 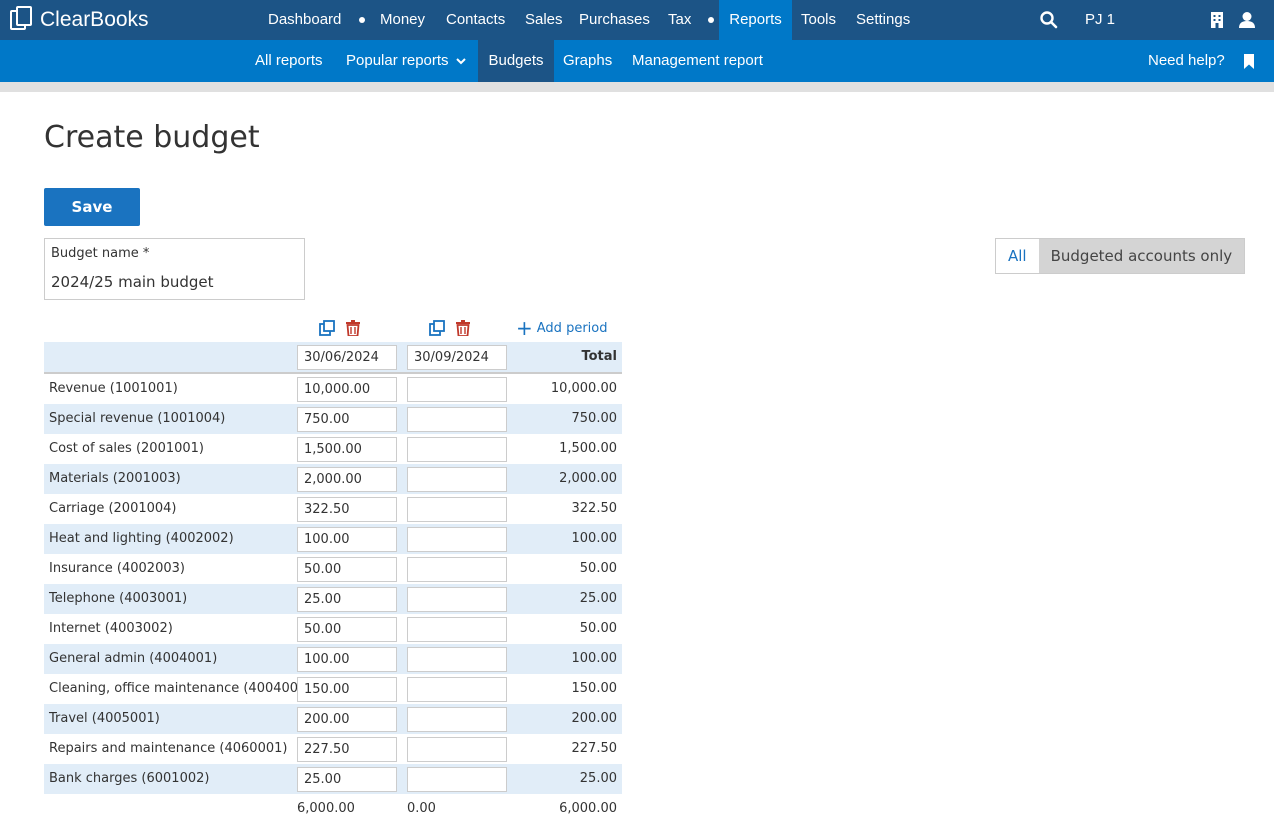 What do you see at coordinates (583, 388) in the screenshot?
I see `row-total: 10,000.00` at bounding box center [583, 388].